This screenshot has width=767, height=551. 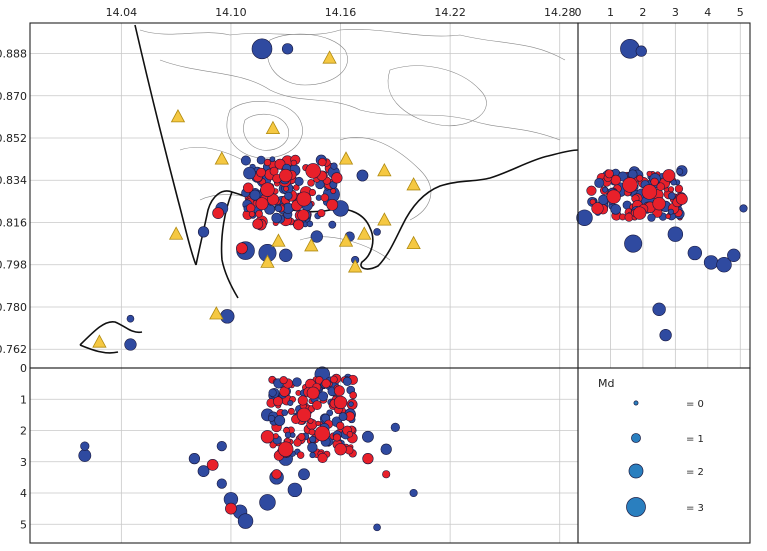 What do you see at coordinates (450, 12) in the screenshot?
I see `x-tick-label: 14.22` at bounding box center [450, 12].